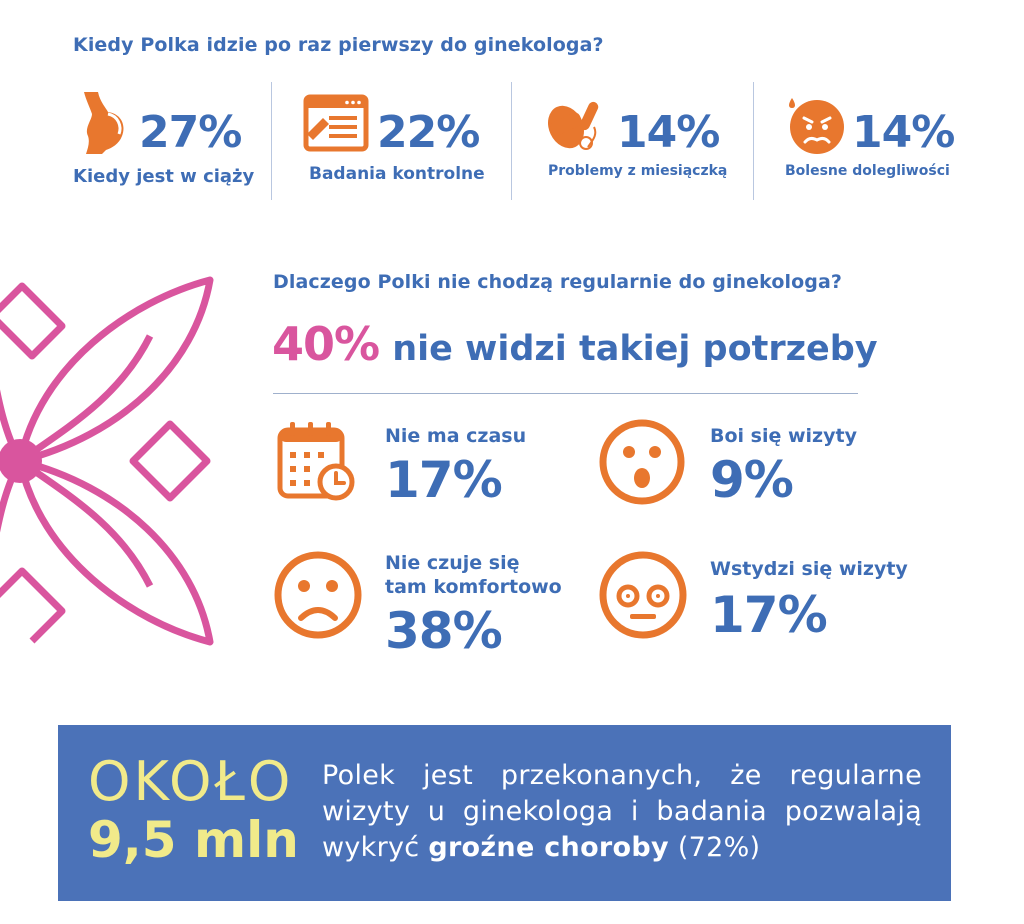  Describe the element at coordinates (193, 840) in the screenshot. I see `banner-amount: 9,5 mln` at that location.